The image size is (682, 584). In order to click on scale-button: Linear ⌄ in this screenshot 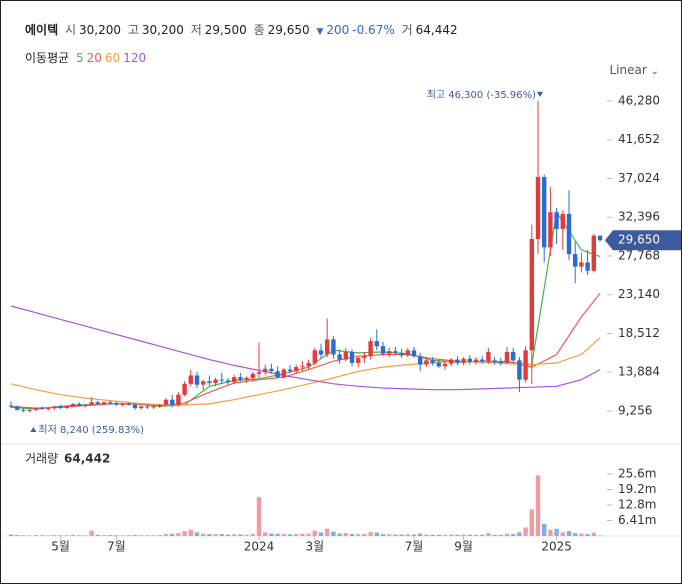, I will do `click(634, 70)`.